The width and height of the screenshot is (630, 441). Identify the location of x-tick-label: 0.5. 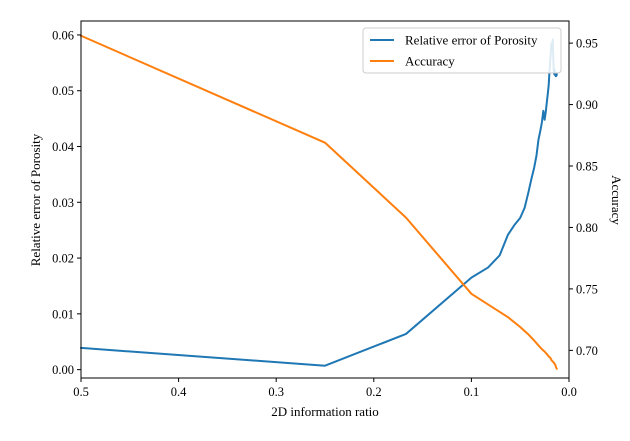
(81, 392).